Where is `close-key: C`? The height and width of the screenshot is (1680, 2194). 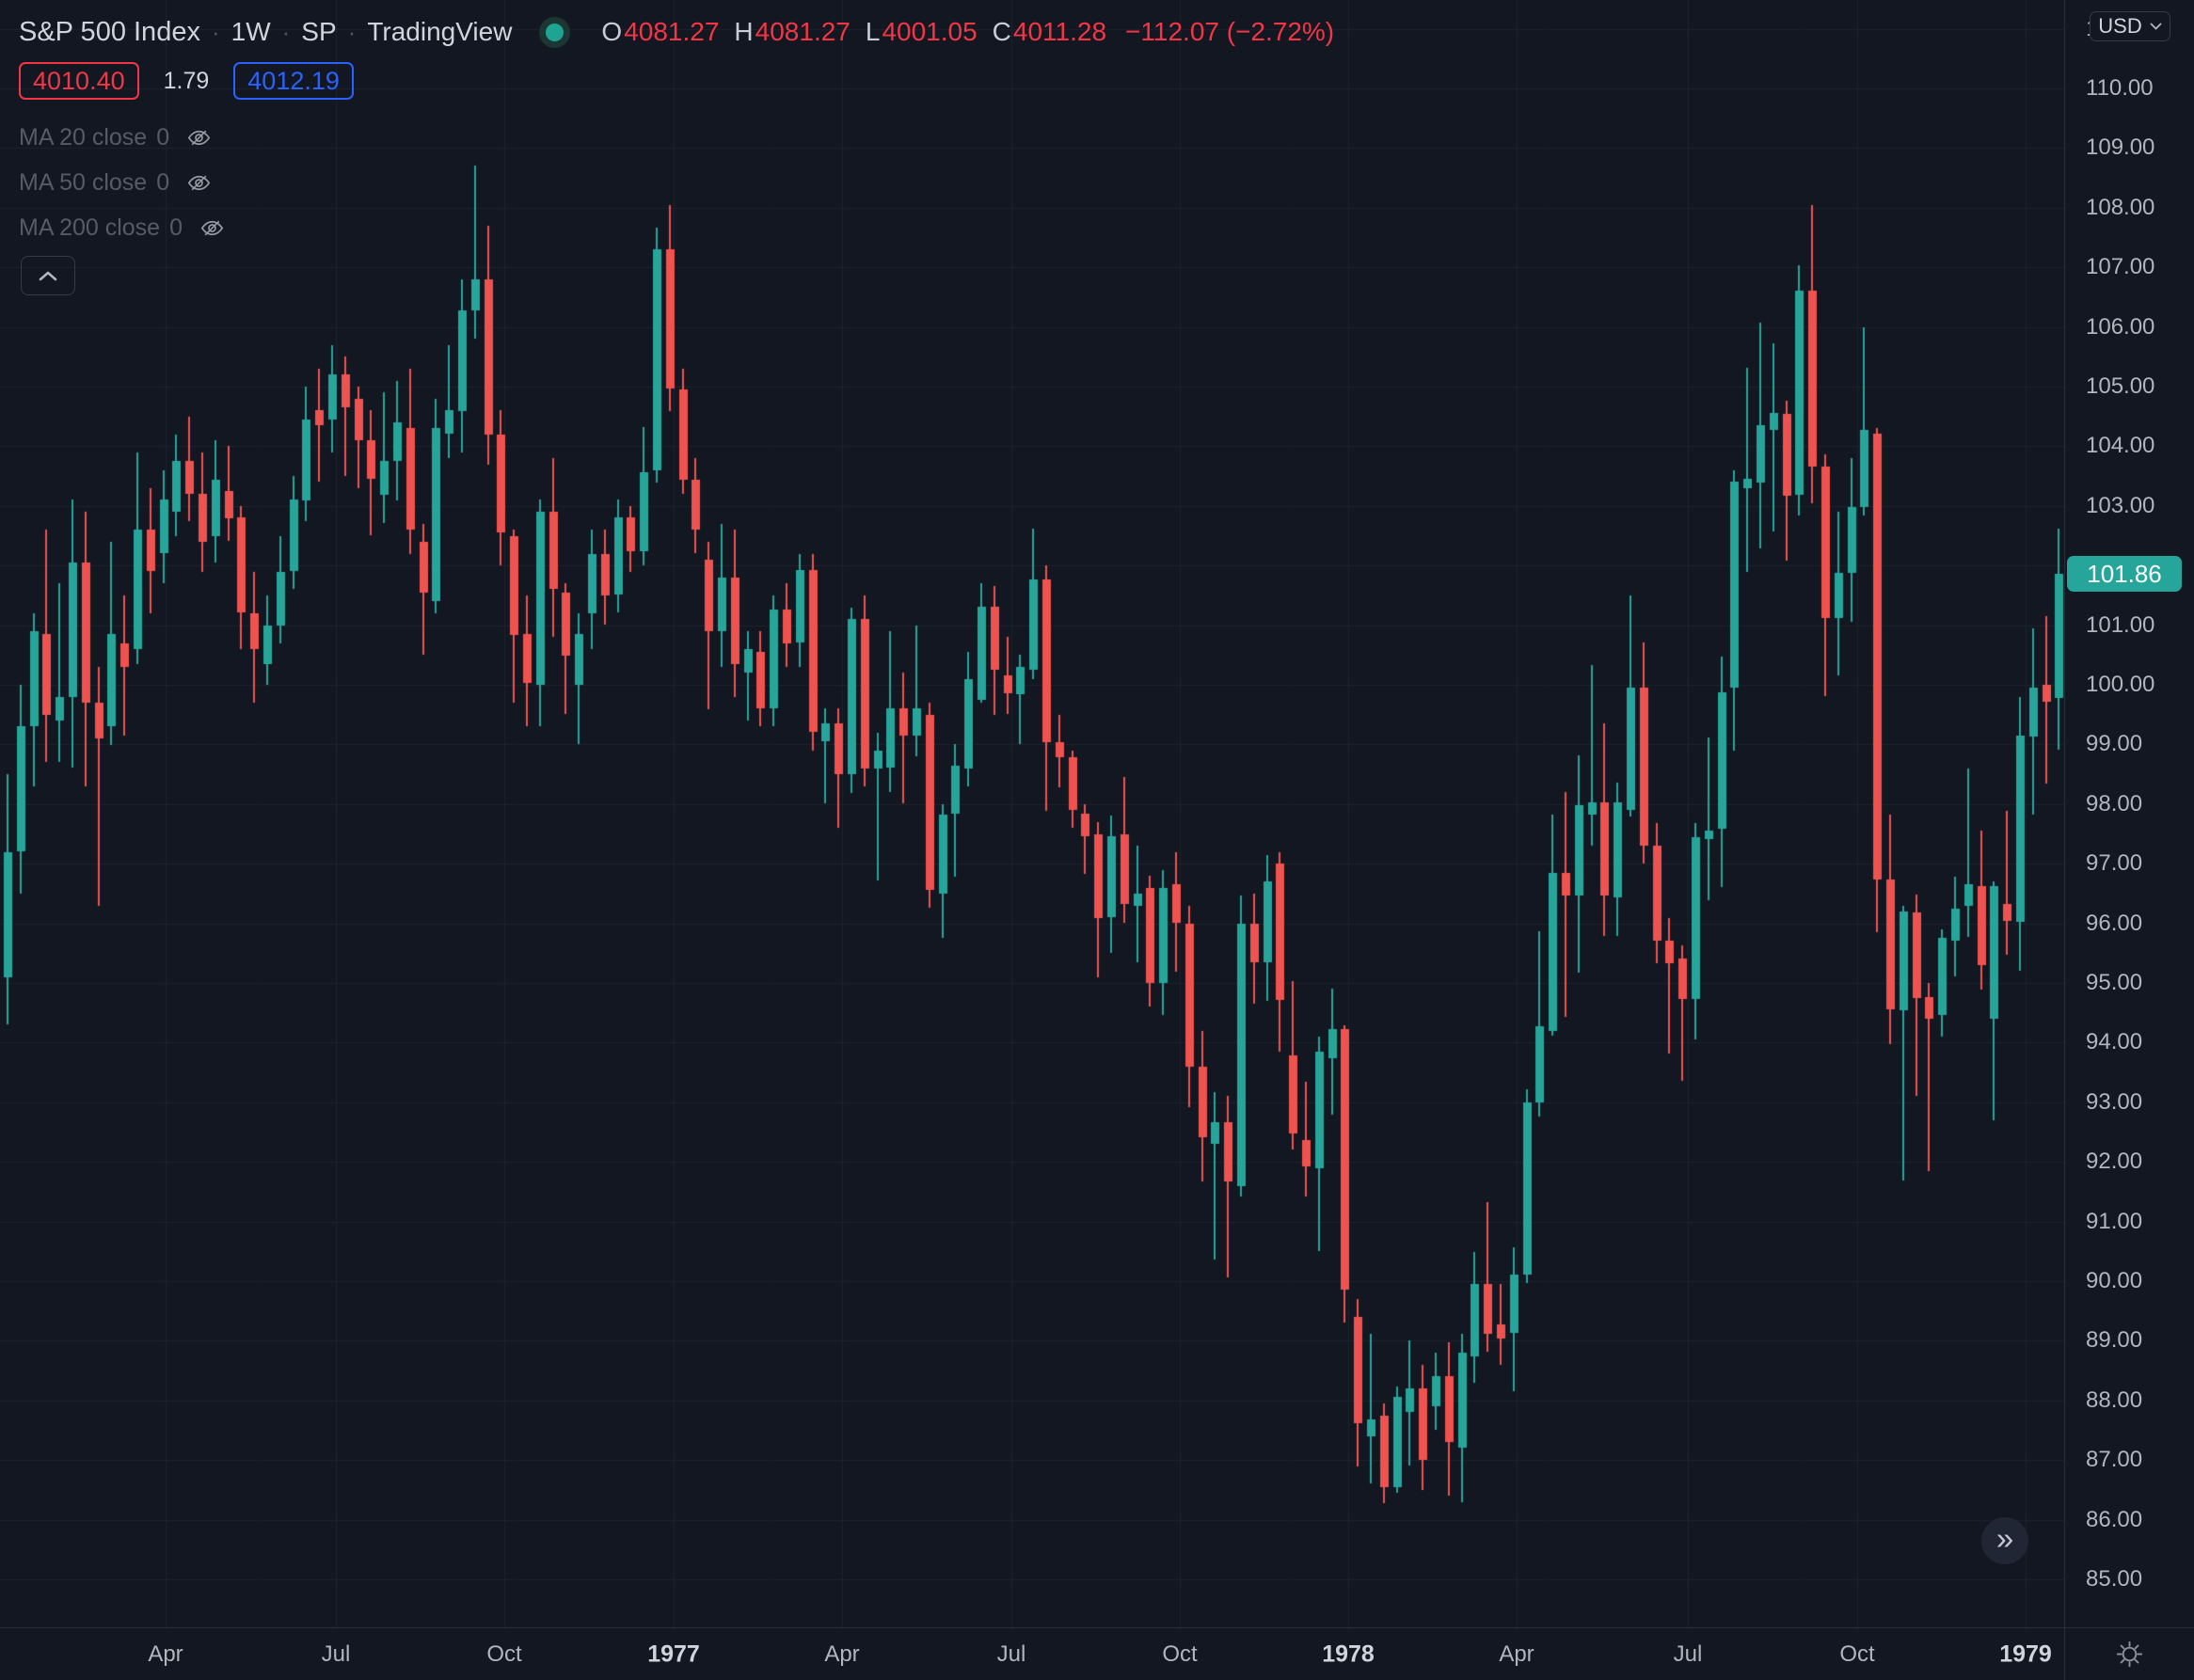 close-key: C is located at coordinates (1001, 31).